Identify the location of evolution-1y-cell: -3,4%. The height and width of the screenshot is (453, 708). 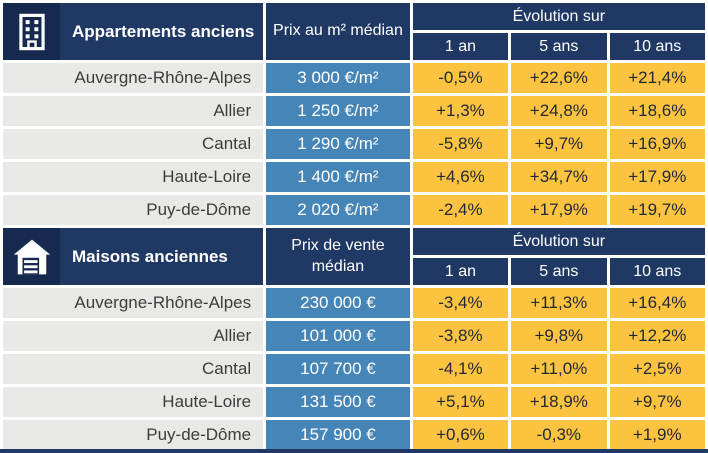
(460, 303).